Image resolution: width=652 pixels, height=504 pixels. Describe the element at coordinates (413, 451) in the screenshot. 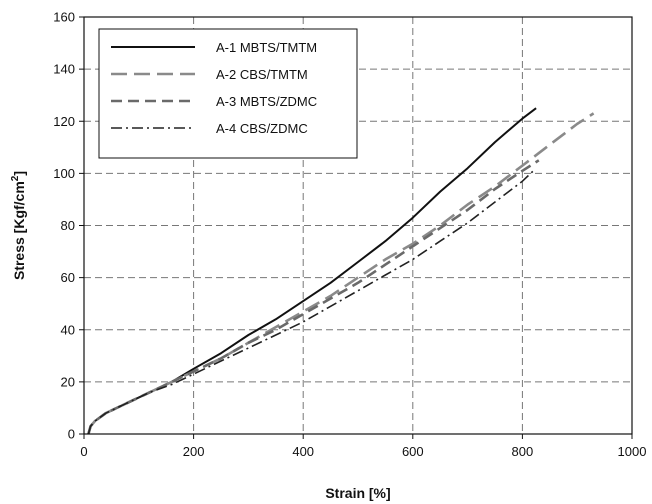

I see `x-tick-label: 600` at that location.